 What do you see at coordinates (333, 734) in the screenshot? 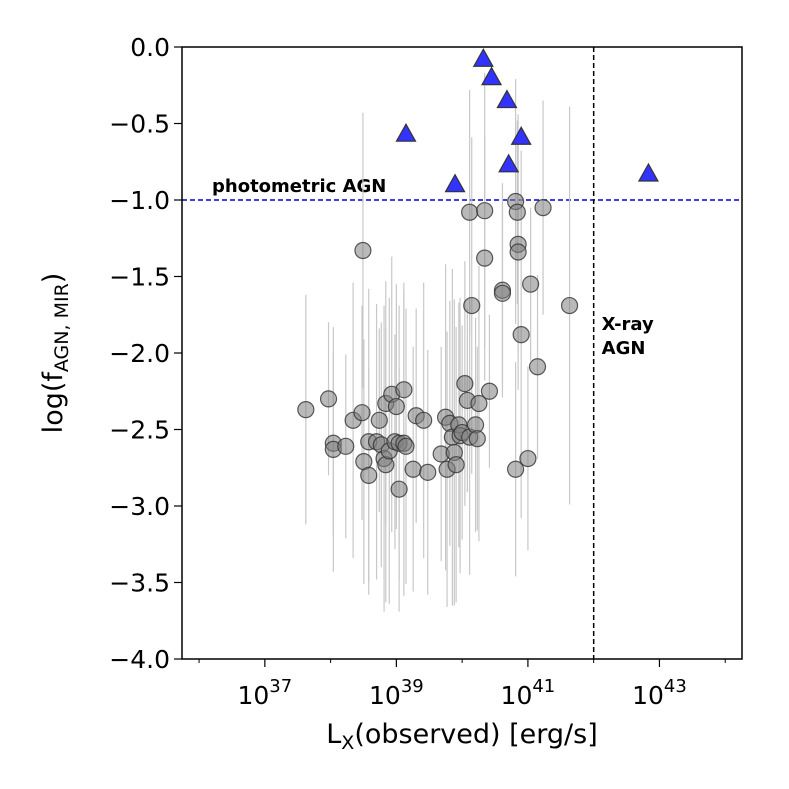
I see `x-label-text: L` at bounding box center [333, 734].